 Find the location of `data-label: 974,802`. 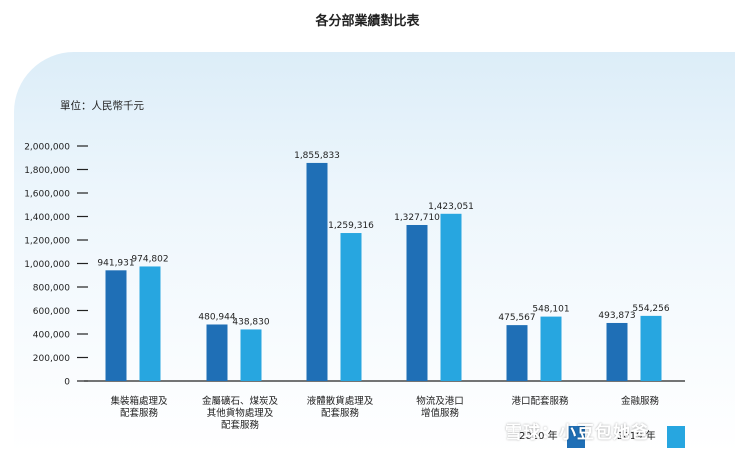

data-label: 974,802 is located at coordinates (149, 259).